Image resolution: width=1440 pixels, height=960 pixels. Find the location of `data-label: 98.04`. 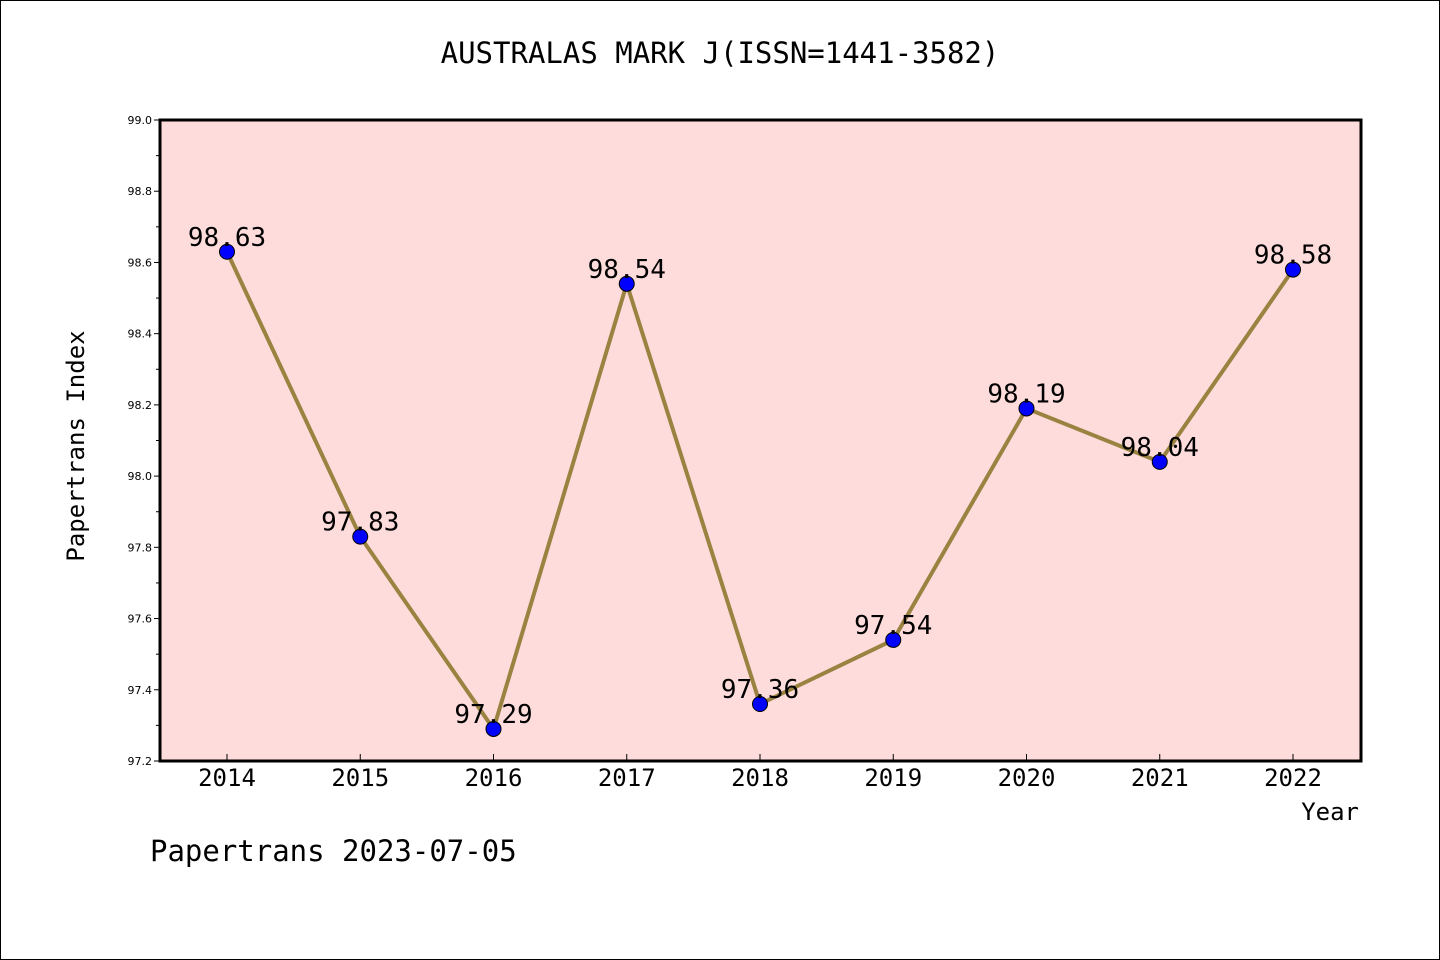

data-label: 98.04 is located at coordinates (1160, 448).